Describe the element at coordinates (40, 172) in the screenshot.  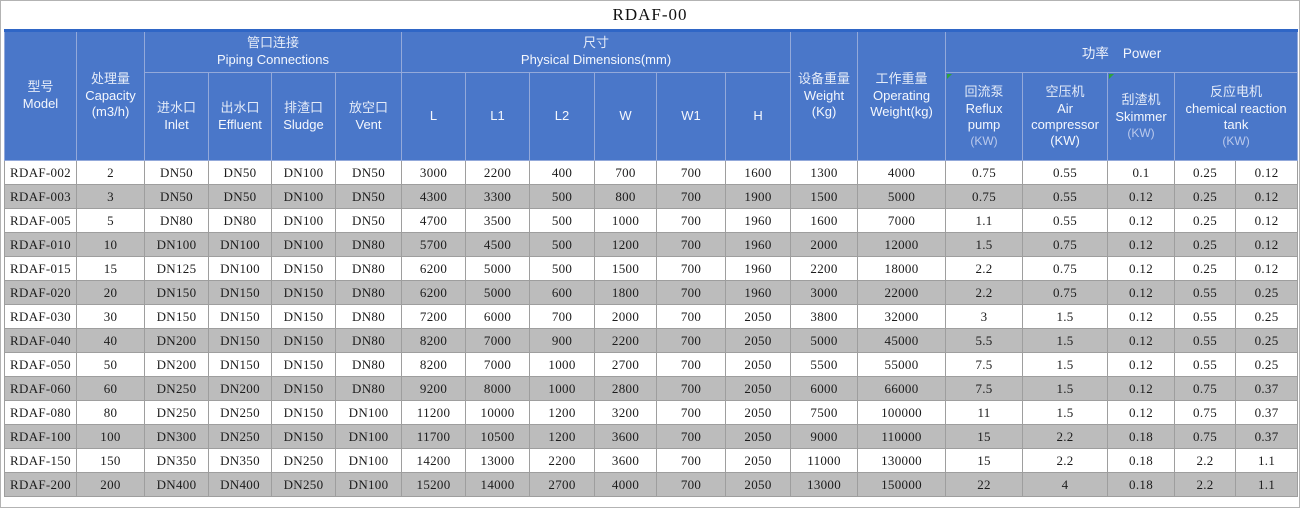
I see `cell: RDAF-002` at that location.